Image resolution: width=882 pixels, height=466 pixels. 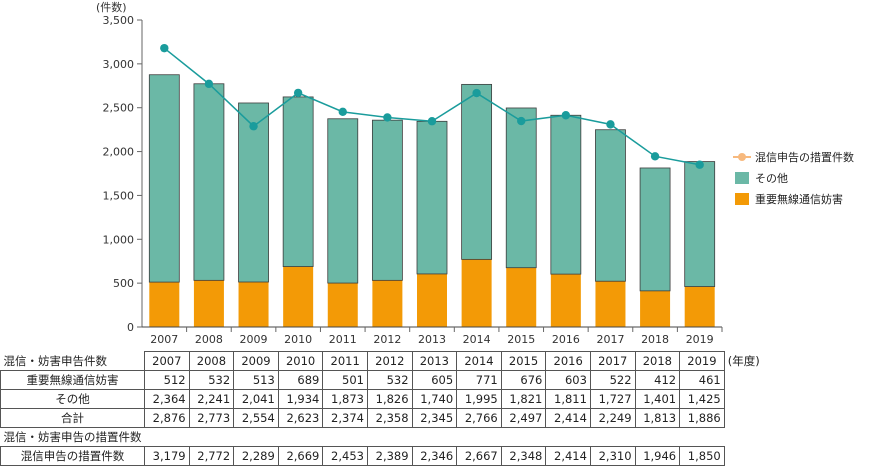 I want to click on table-year-cell: 2018, so click(x=657, y=361).